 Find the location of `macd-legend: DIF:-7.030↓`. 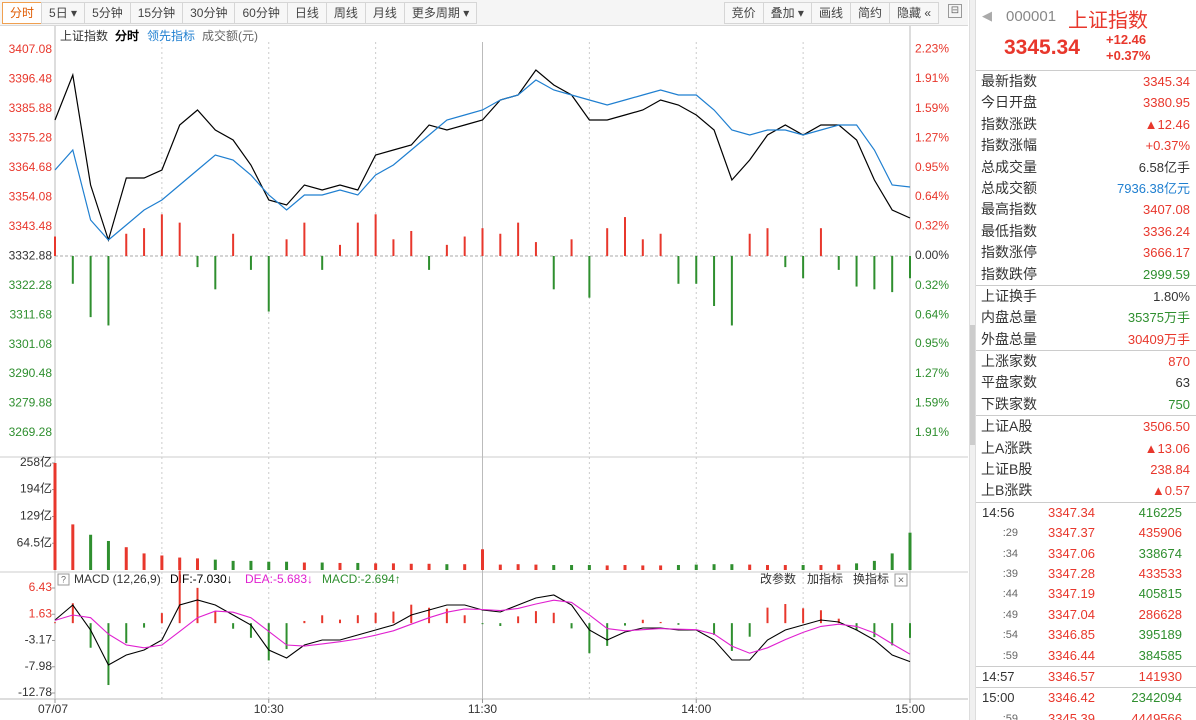

macd-legend: DIF:-7.030↓ is located at coordinates (201, 579).